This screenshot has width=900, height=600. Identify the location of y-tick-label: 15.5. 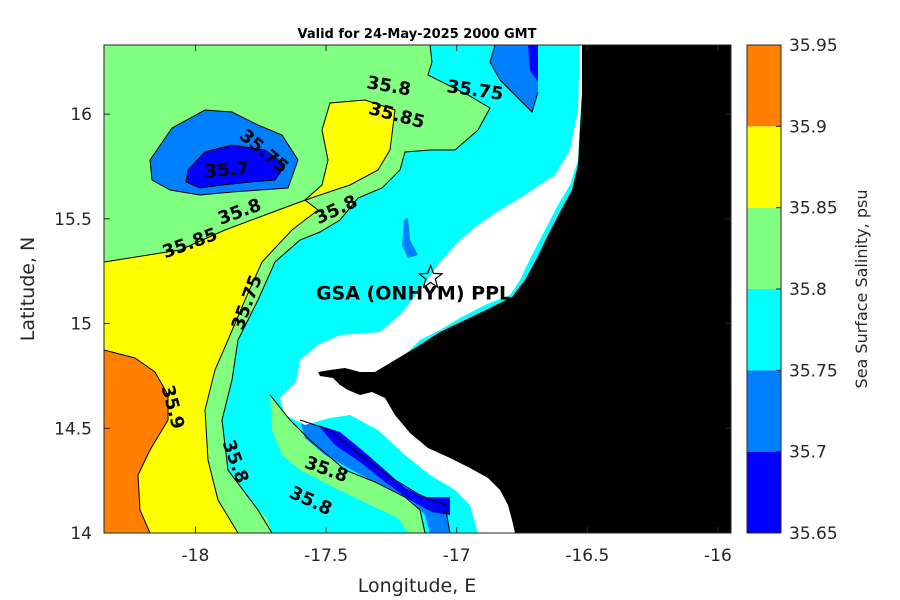
(73, 220).